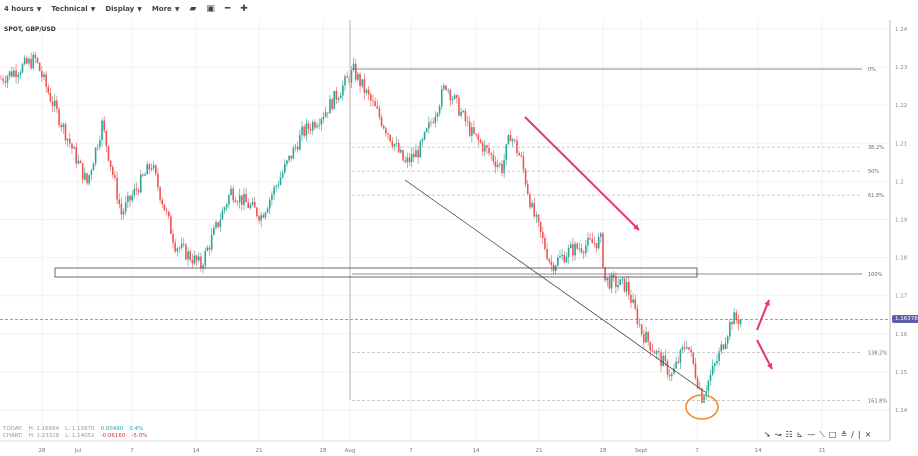  I want to click on trendline-tool-icon: ⟍, so click(822, 434).